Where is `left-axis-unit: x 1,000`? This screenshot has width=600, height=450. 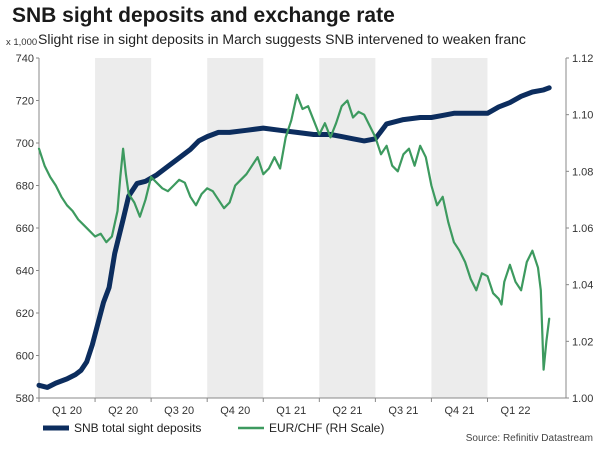 left-axis-unit: x 1,000 is located at coordinates (22, 42).